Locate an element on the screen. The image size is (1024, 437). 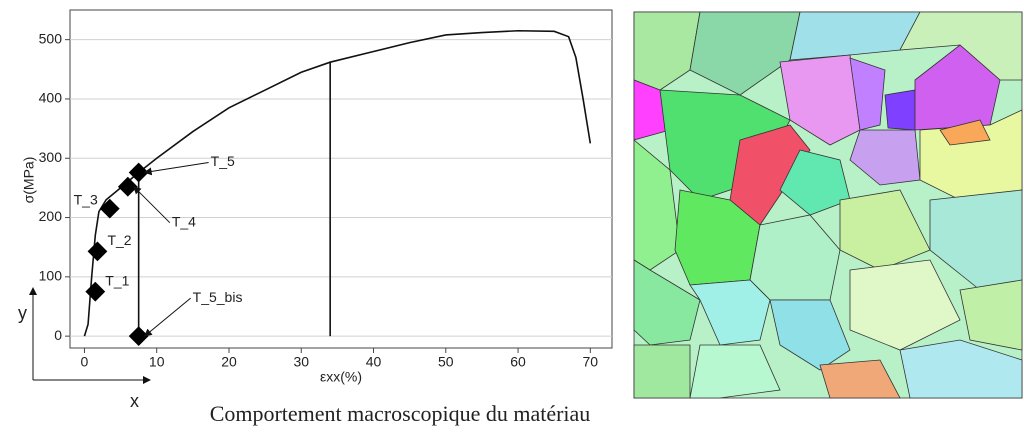
indicator-y: y is located at coordinates (22, 313).